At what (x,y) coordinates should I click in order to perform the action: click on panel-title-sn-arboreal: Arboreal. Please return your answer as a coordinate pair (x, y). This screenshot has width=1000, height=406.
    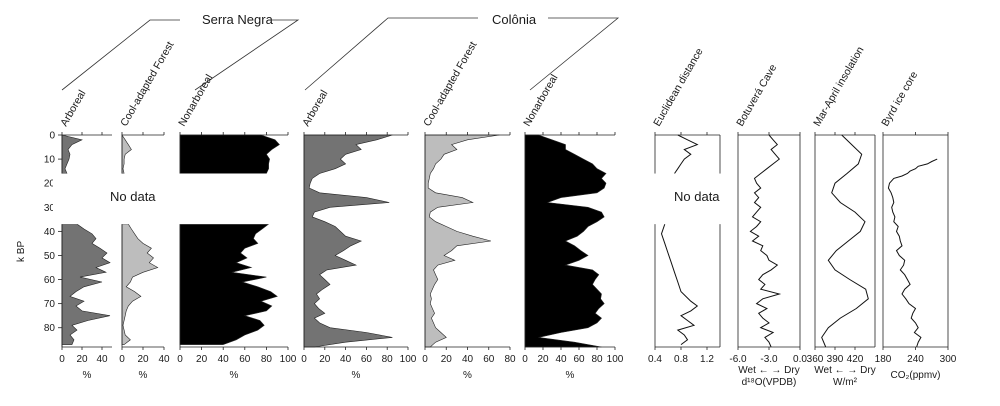
    Looking at the image, I should click on (73, 108).